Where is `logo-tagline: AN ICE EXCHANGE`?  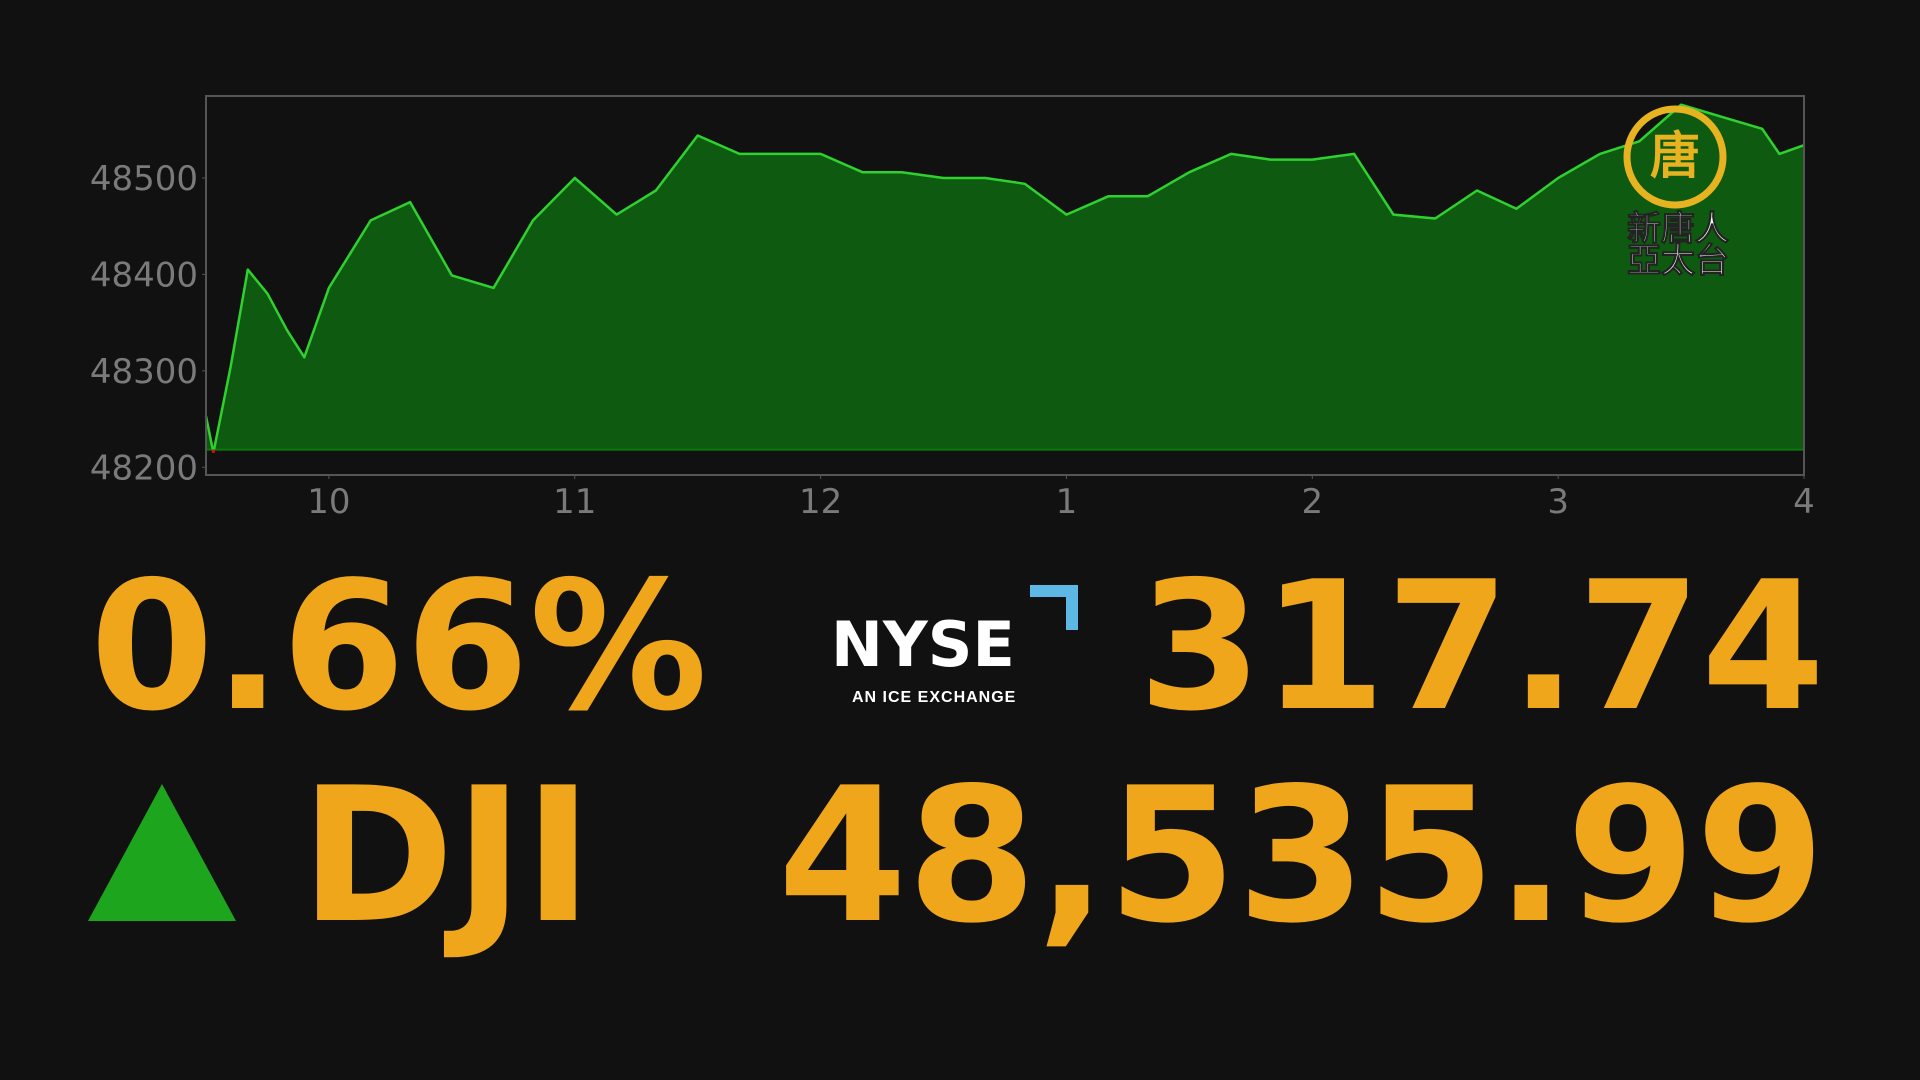
logo-tagline: AN ICE EXCHANGE is located at coordinates (934, 697).